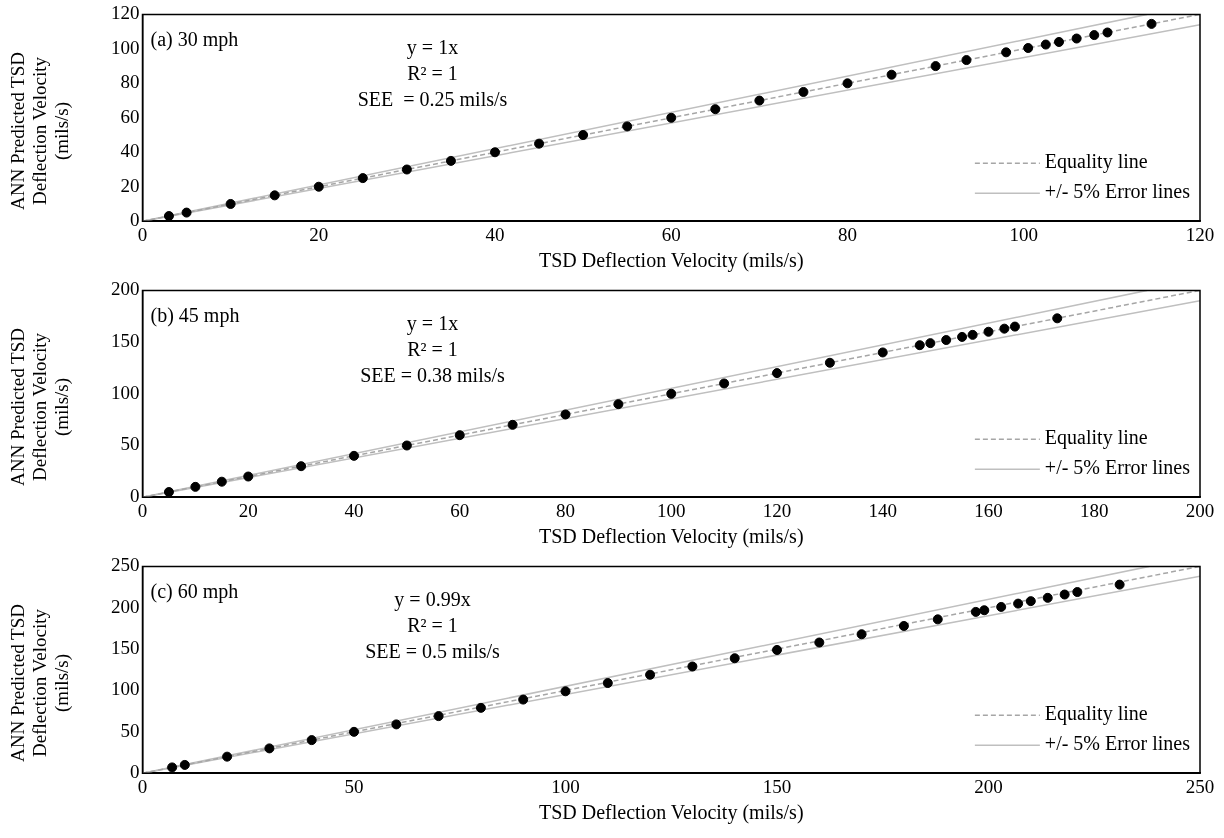  What do you see at coordinates (125, 13) in the screenshot?
I see `y-tick-label: 120` at bounding box center [125, 13].